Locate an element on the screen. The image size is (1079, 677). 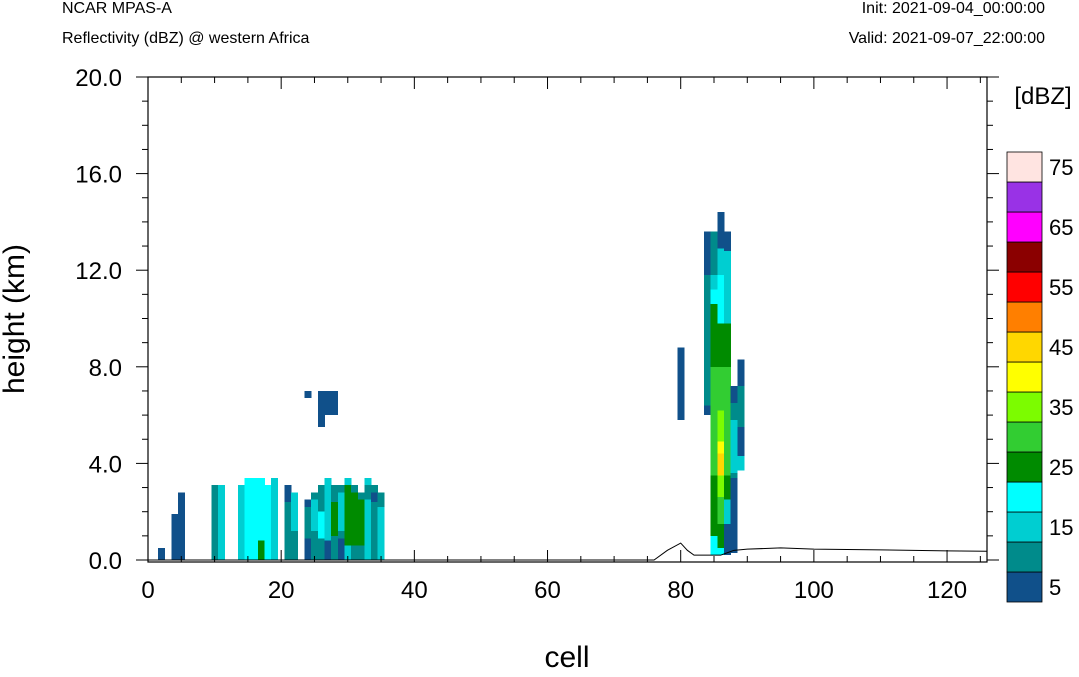
terrain-line is located at coordinates (568, 551).